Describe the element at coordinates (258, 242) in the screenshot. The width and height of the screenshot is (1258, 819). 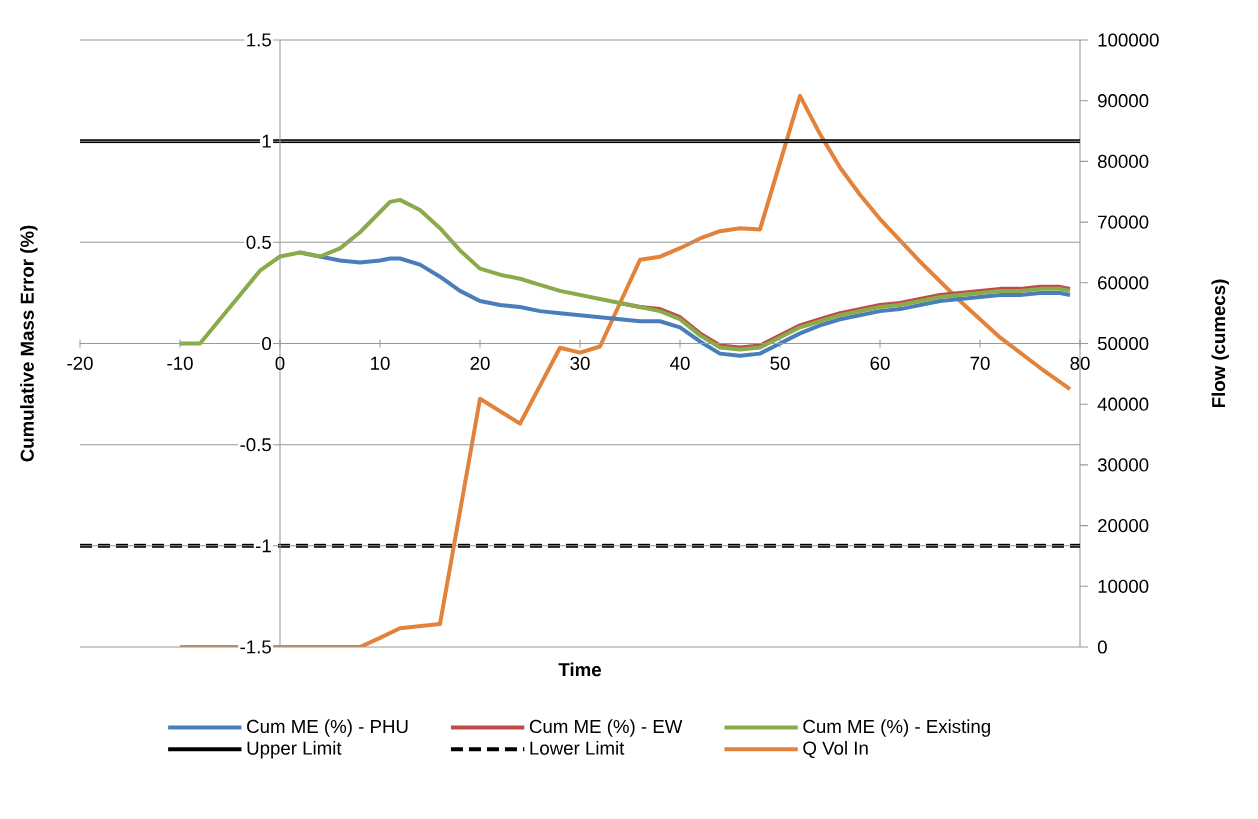
I see `y-tick-label: 0.5` at that location.